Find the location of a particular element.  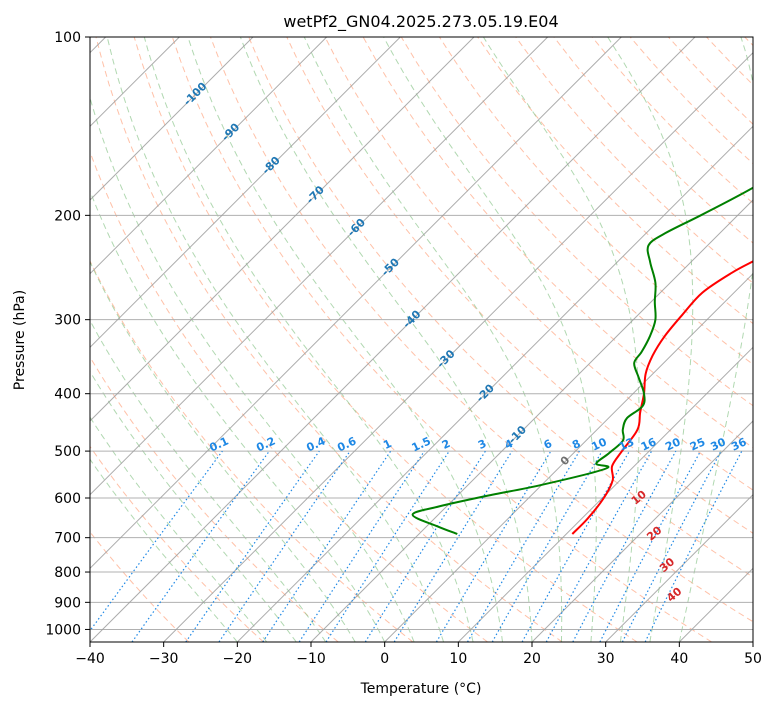

temperature-profile-line is located at coordinates (662, 397).